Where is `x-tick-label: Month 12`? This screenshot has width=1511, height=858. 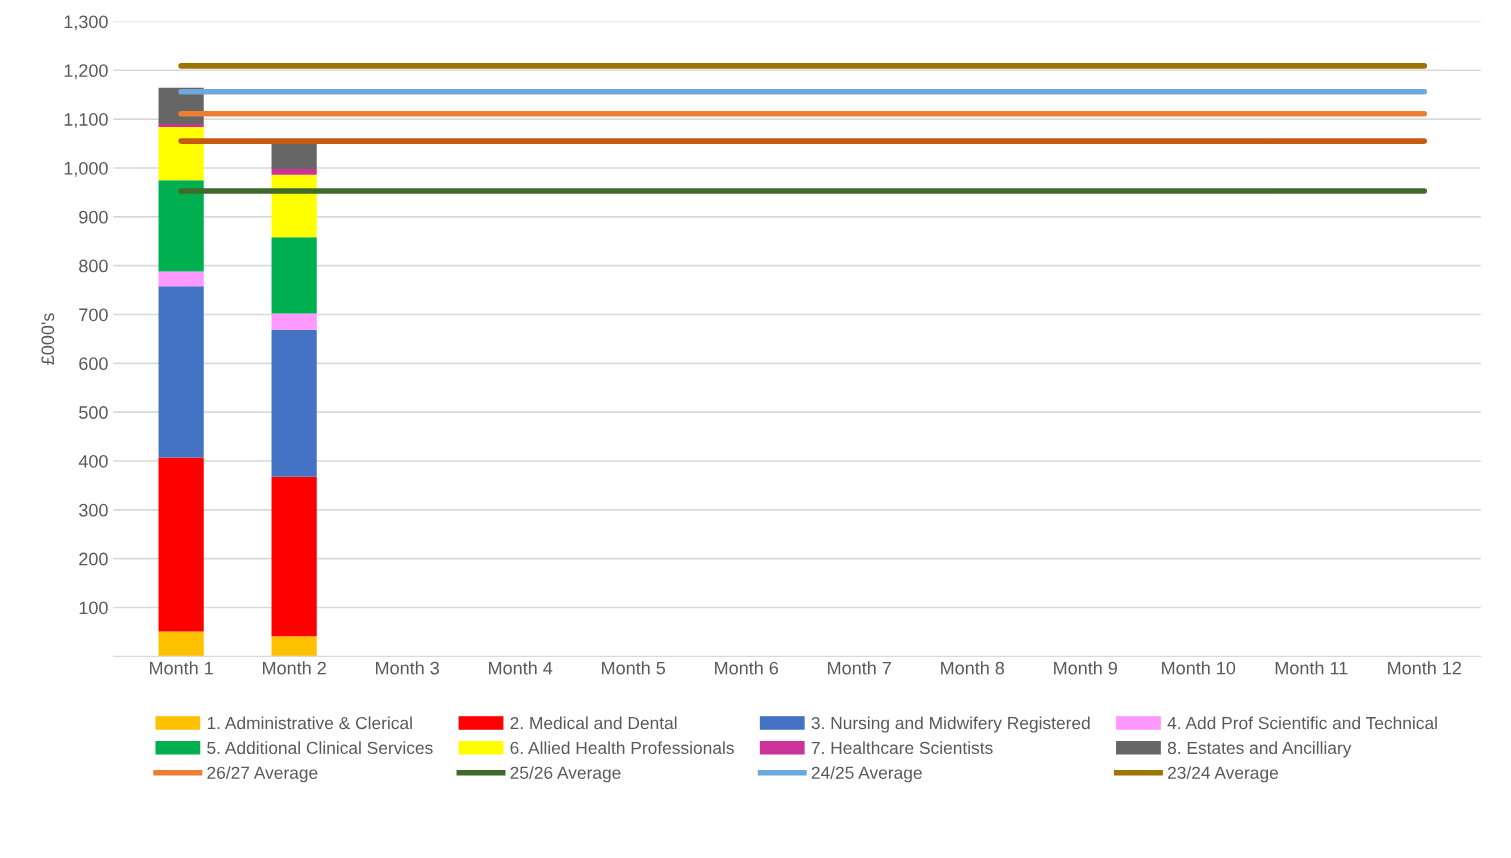 x-tick-label: Month 12 is located at coordinates (1425, 668).